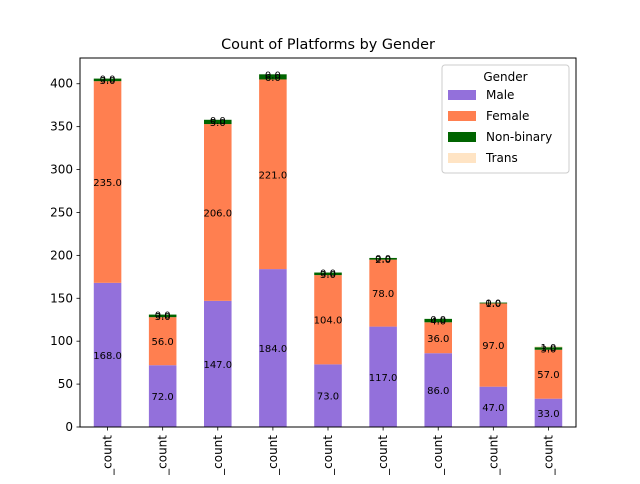  I want to click on legend: Gender Male Female Non-binary Trans, so click(505, 119).